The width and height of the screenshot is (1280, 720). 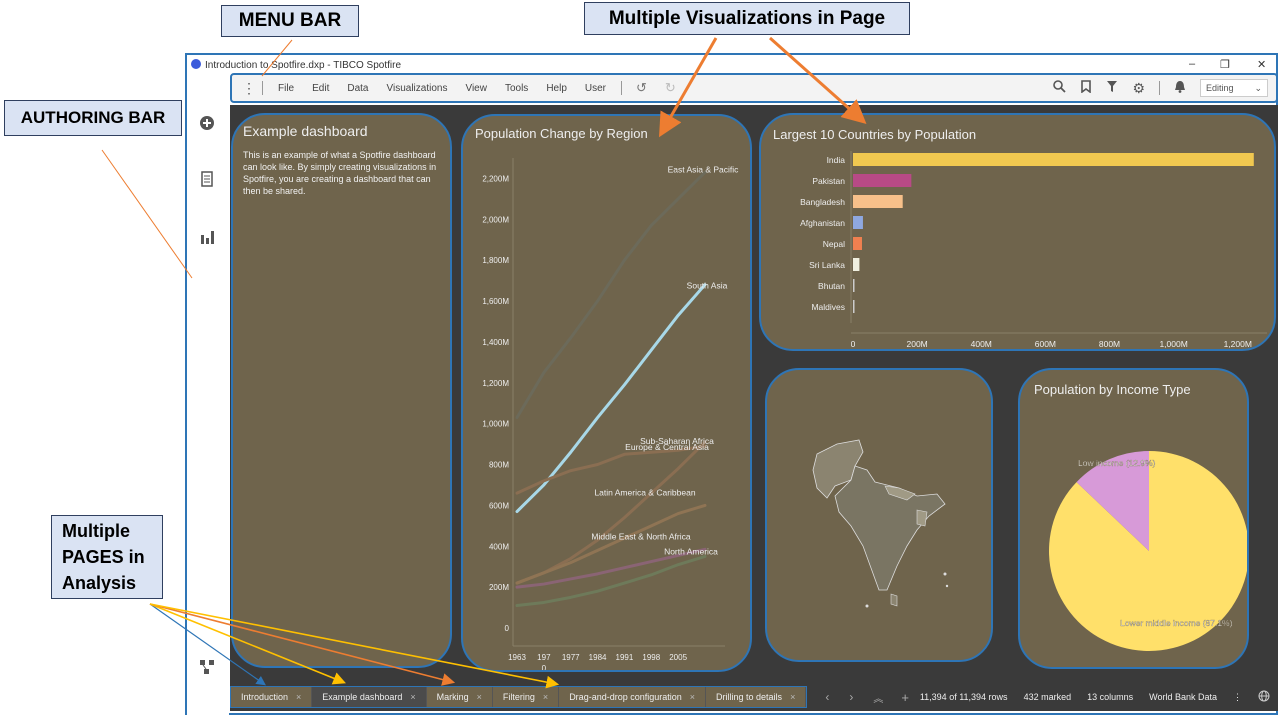 I want to click on bookmark-icon, so click(x=1086, y=88).